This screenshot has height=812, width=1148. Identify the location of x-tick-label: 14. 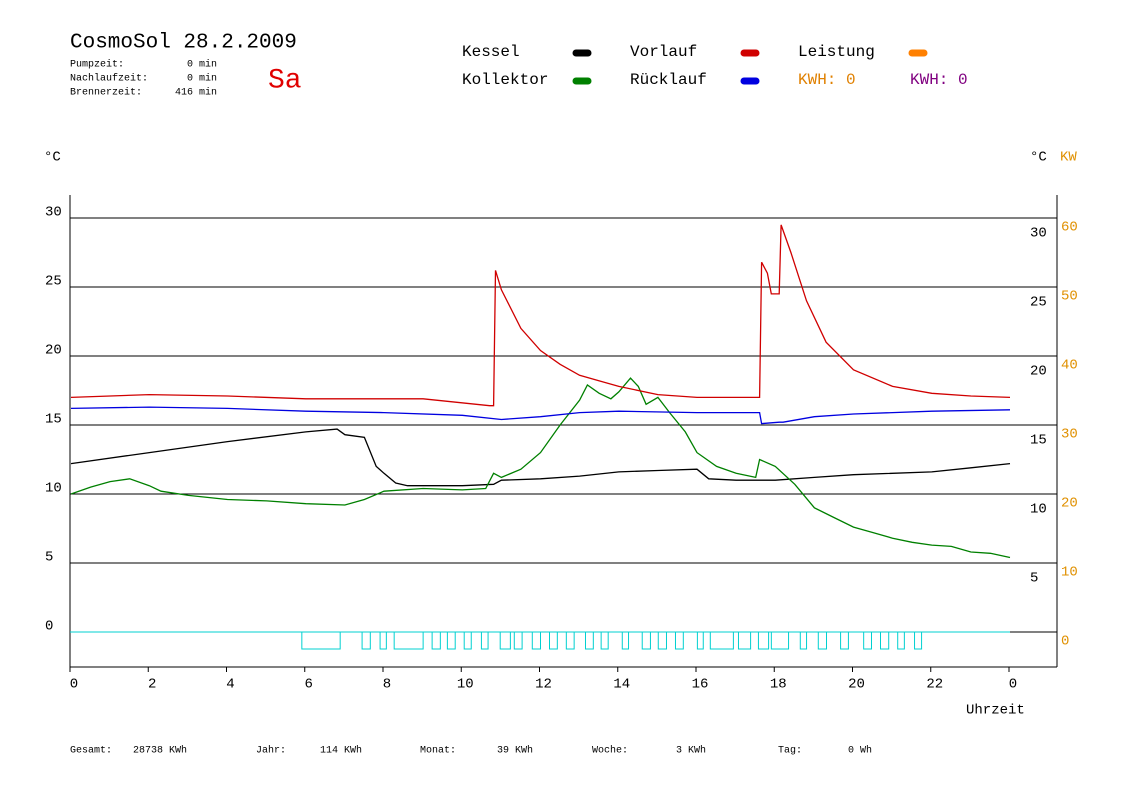
(621, 685).